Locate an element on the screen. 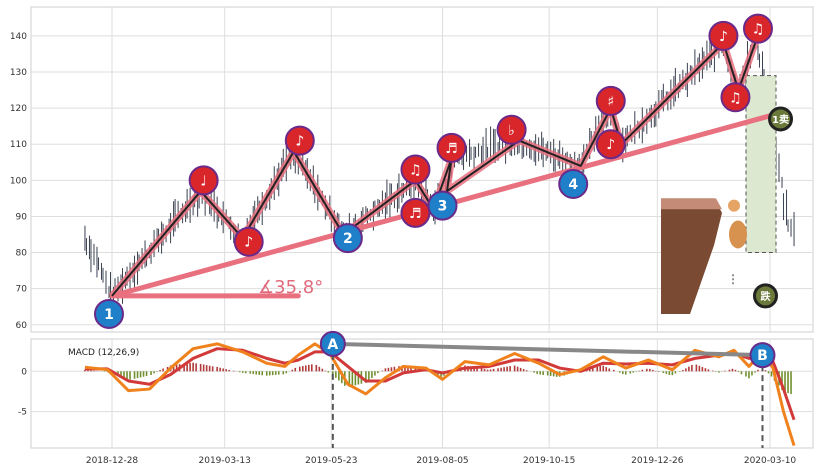 This screenshot has width=819, height=471. angle-label: ∡35.8° is located at coordinates (290, 287).